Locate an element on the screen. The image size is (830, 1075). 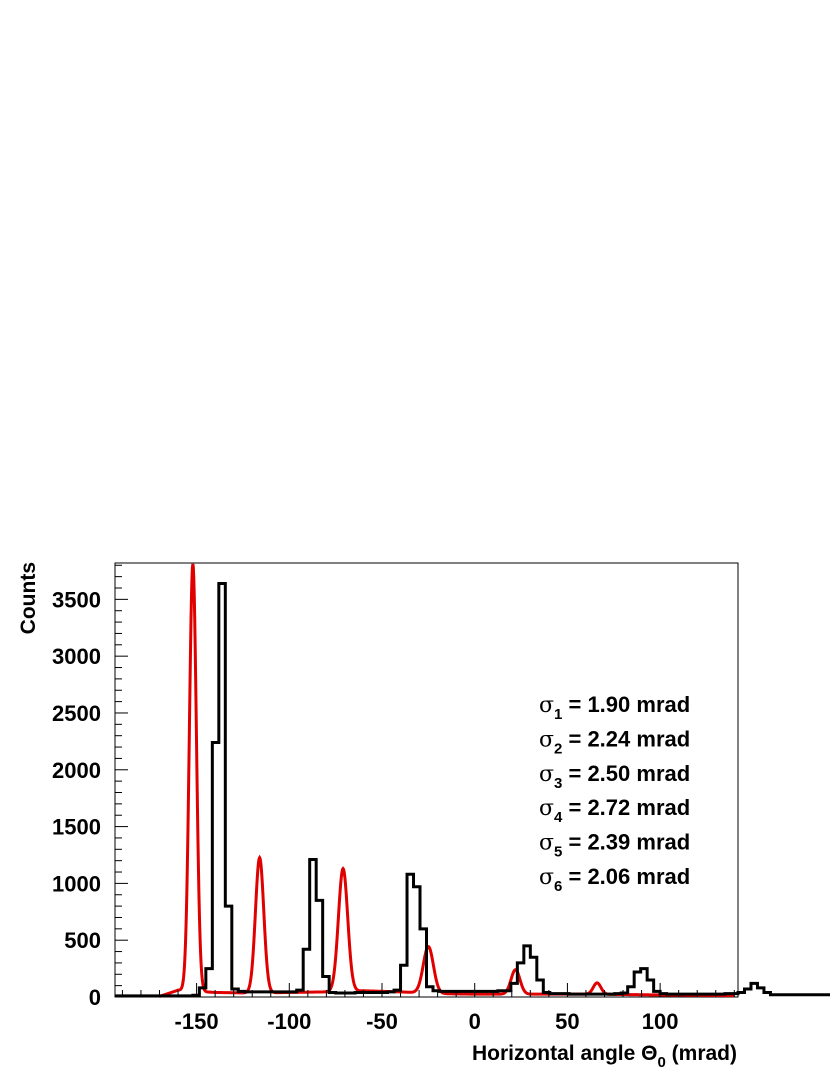
y-tick-label: 0 is located at coordinates (95, 997).